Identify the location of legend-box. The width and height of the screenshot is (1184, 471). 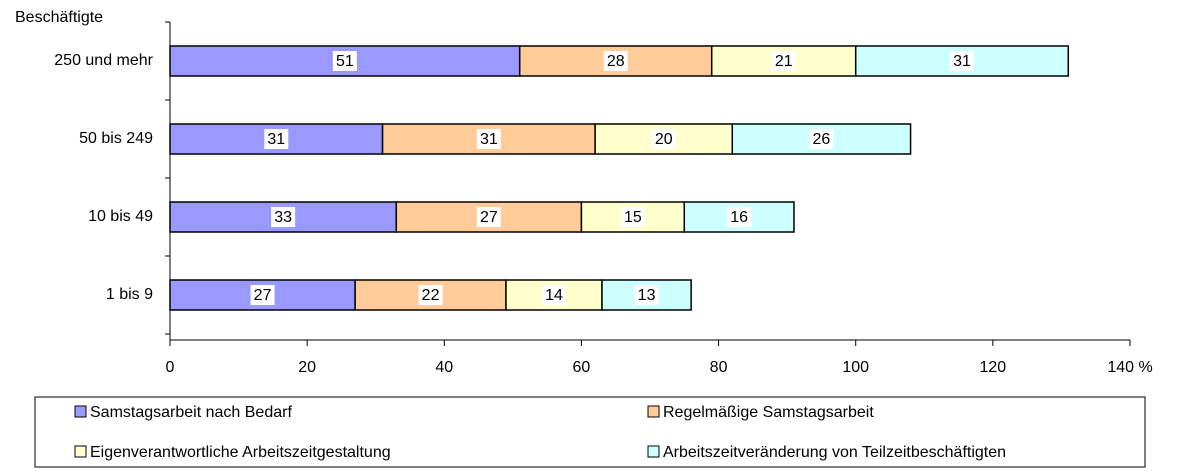
(590, 432).